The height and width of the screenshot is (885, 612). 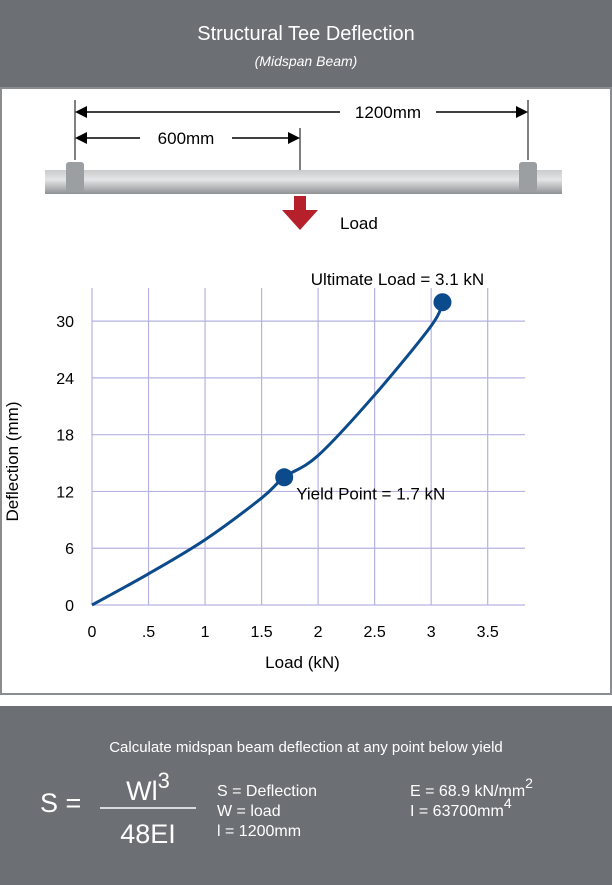 I want to click on formula-denominator: 48EI, so click(x=148, y=834).